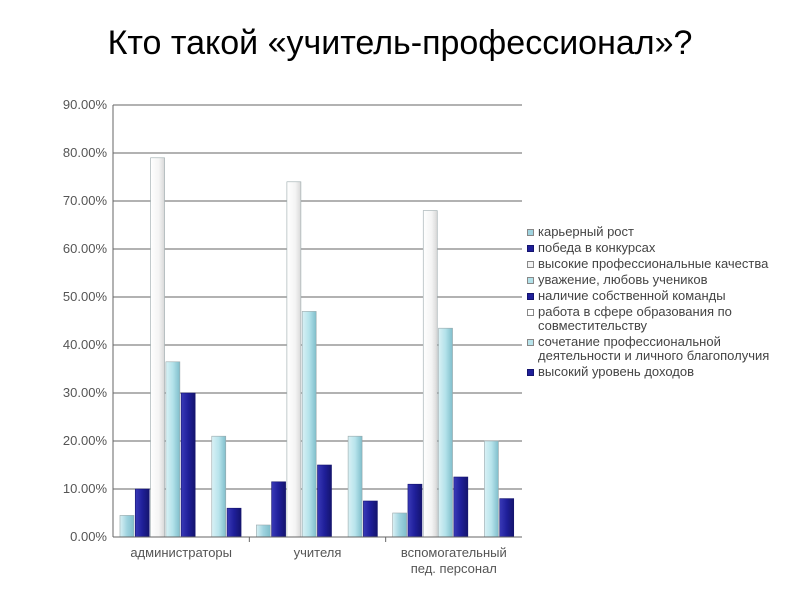  What do you see at coordinates (85, 248) in the screenshot?
I see `y-tick-label: 60.00%` at bounding box center [85, 248].